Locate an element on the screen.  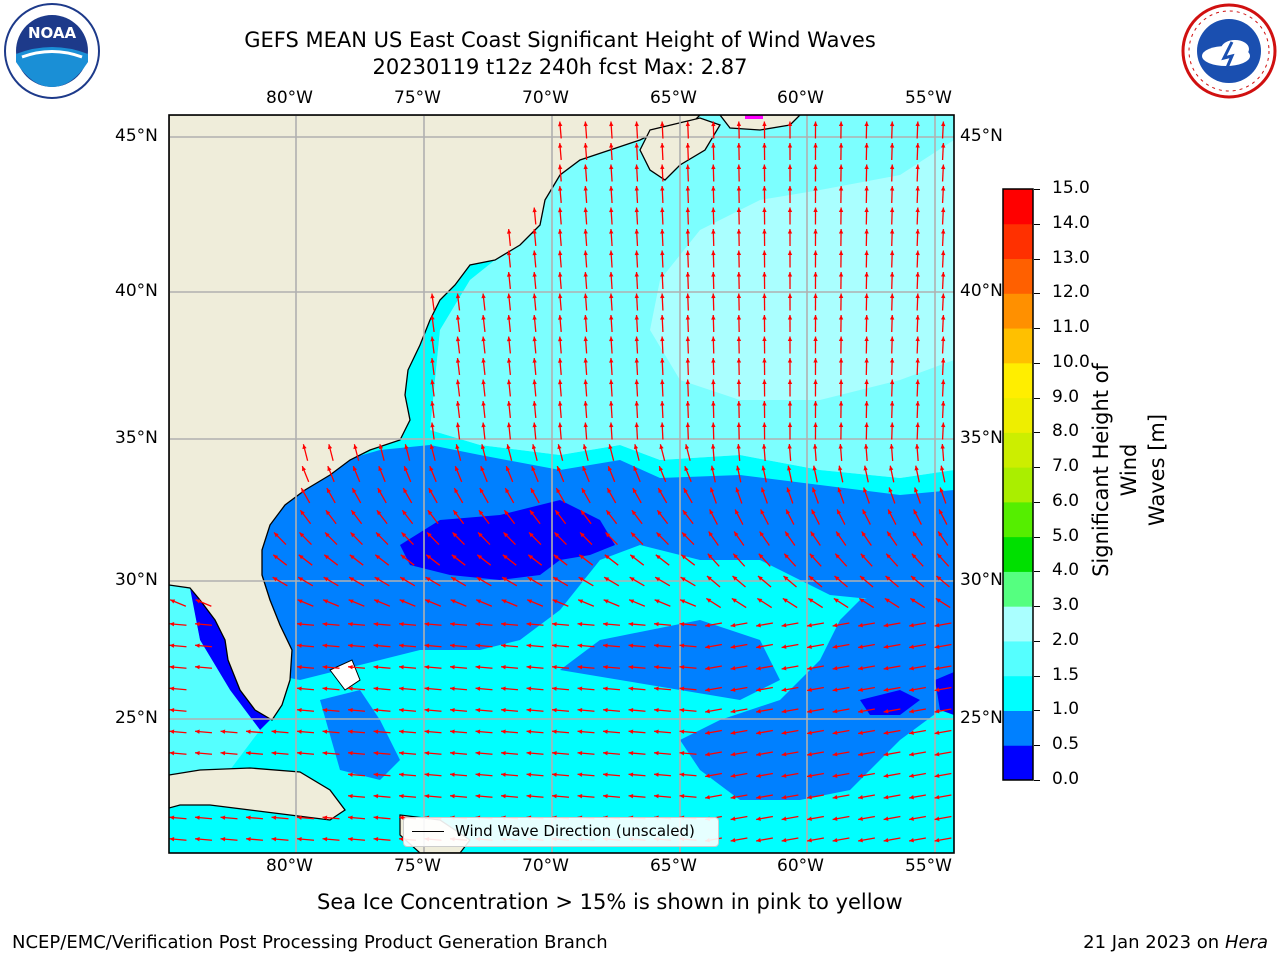
colorbar-tick-label: 6.0 is located at coordinates (1066, 500).